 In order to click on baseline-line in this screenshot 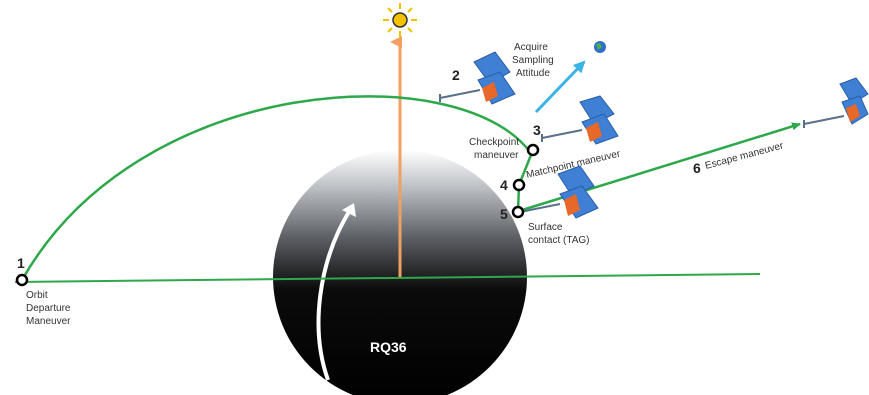, I will do `click(387, 278)`.